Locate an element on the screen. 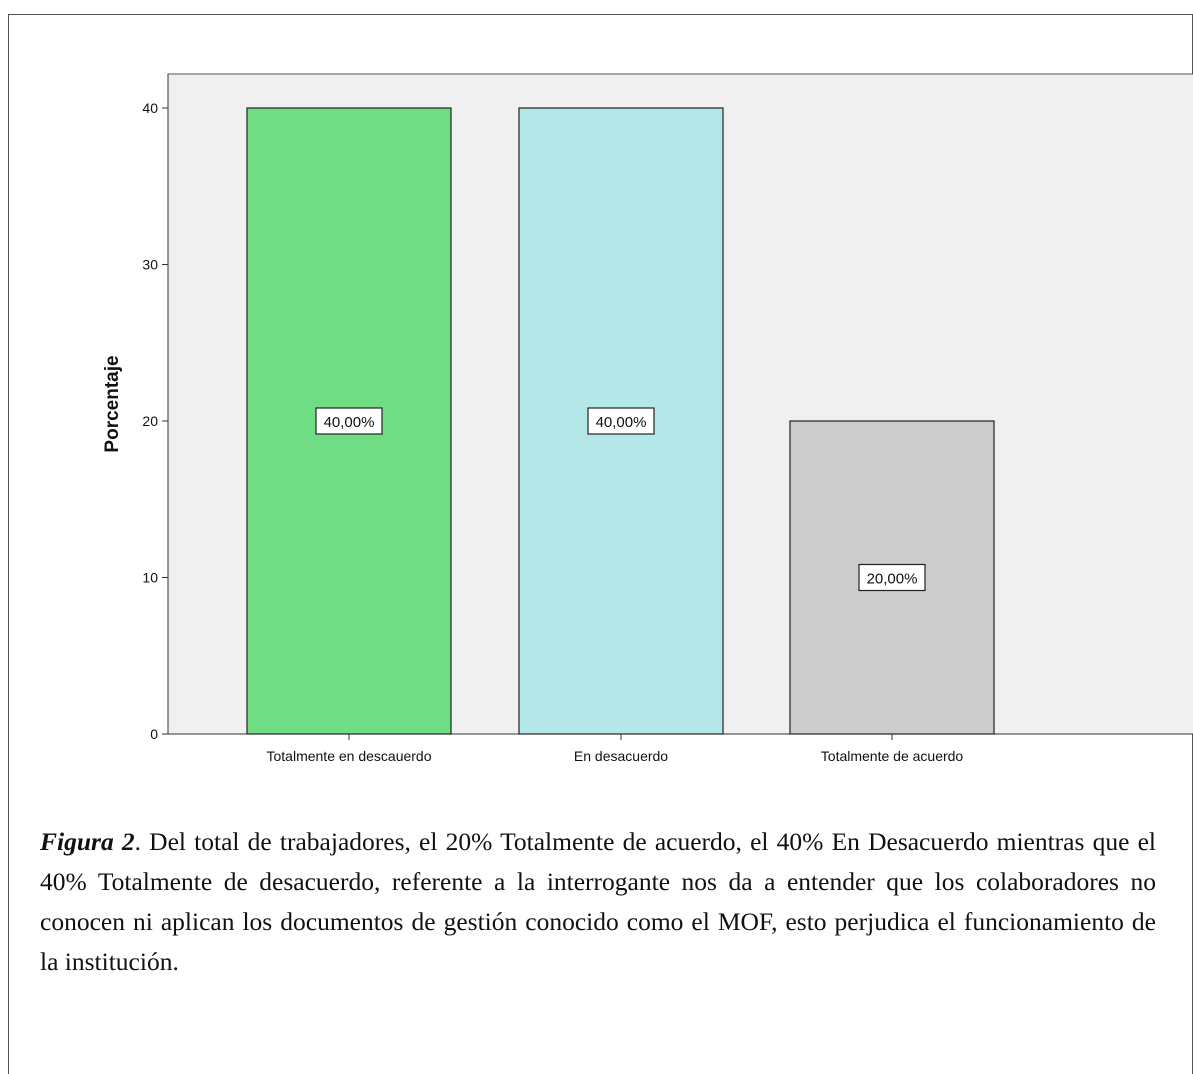 This screenshot has width=1193, height=1074. data-label: 20,00% is located at coordinates (892, 577).